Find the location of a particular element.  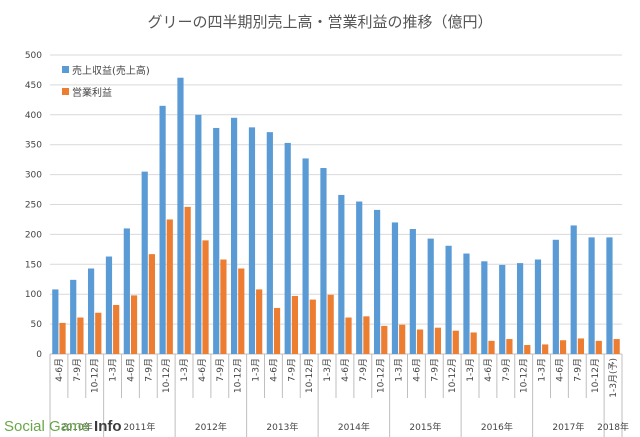

year-label: 2013年 is located at coordinates (282, 427).